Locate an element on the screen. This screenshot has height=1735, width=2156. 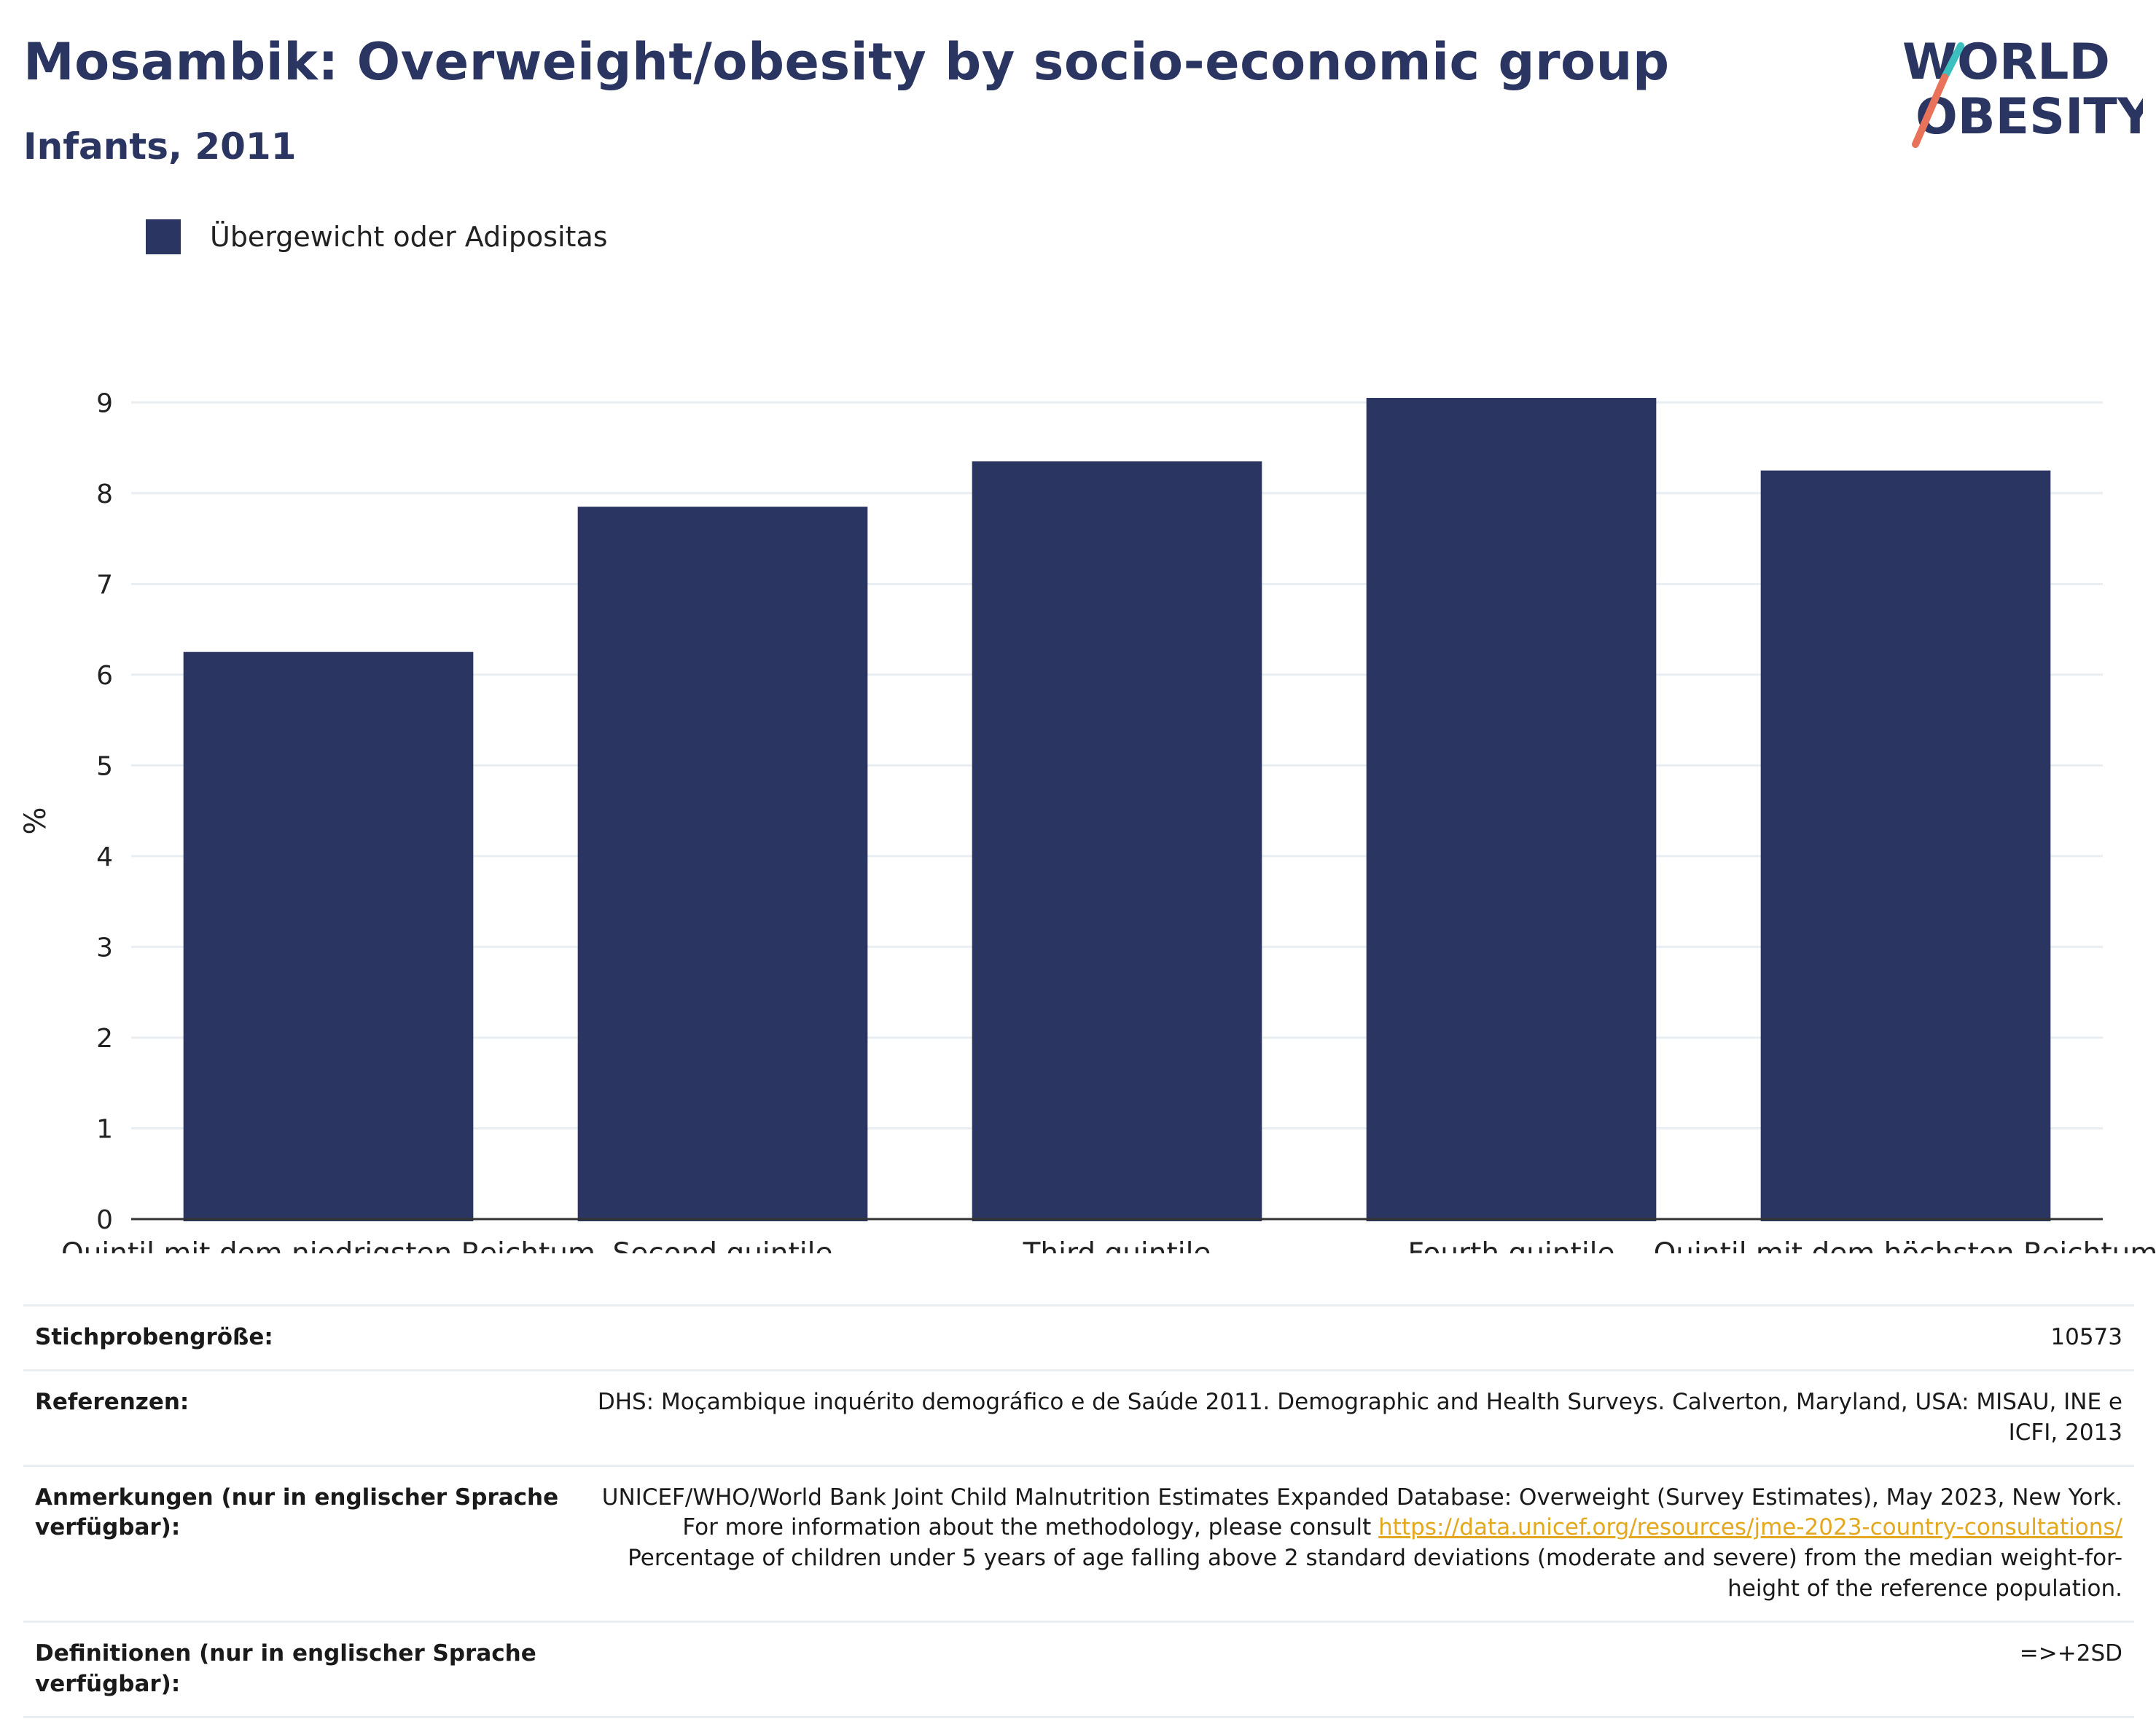
legend-label: Übergewicht oder Adipositas is located at coordinates (409, 237).